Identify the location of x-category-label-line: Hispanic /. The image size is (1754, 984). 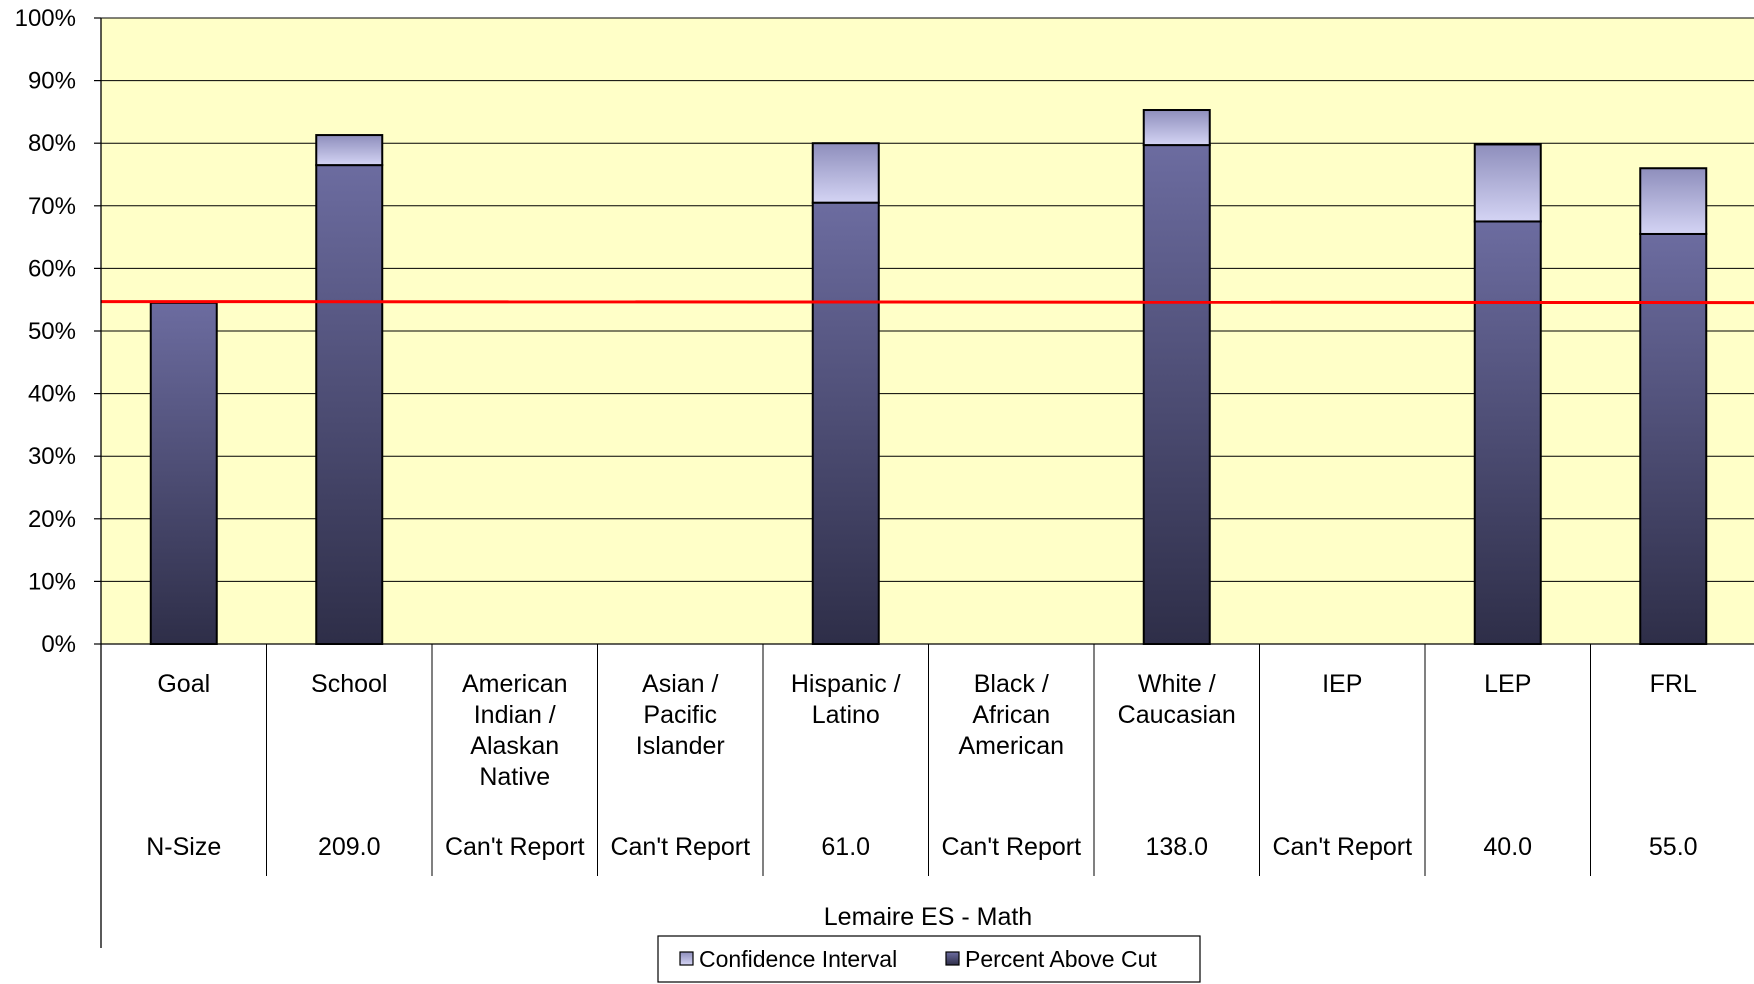
(846, 684).